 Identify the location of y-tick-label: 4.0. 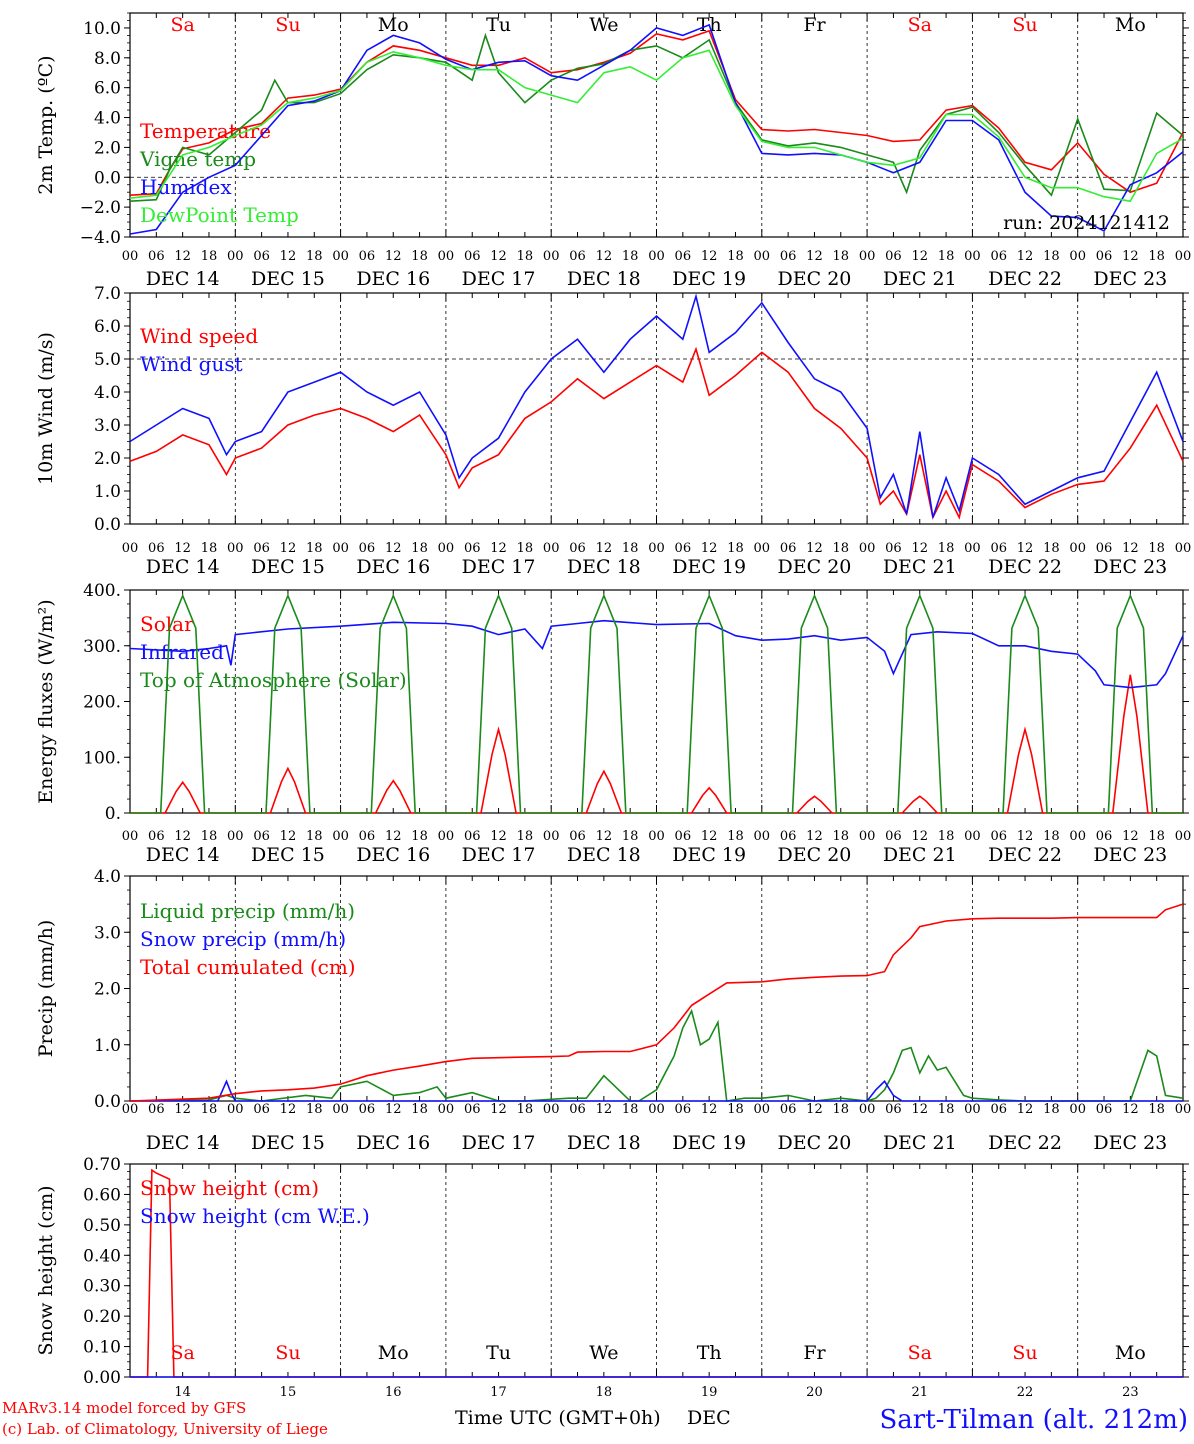
(107, 119).